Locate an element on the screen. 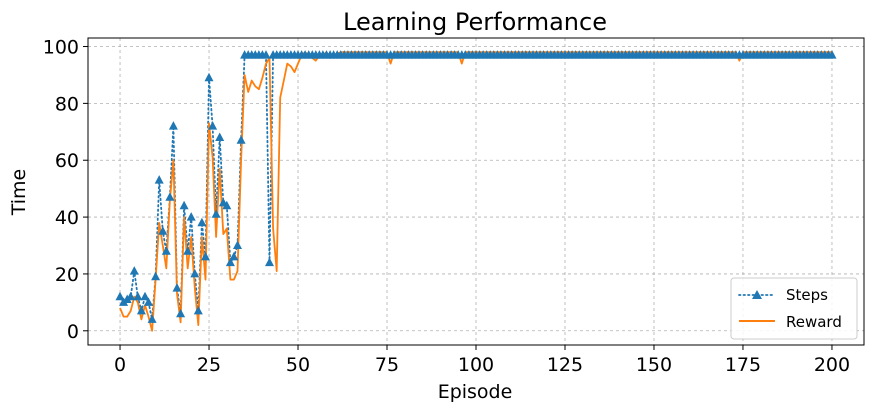 The height and width of the screenshot is (411, 872). x-tick-label: 150 is located at coordinates (654, 365).